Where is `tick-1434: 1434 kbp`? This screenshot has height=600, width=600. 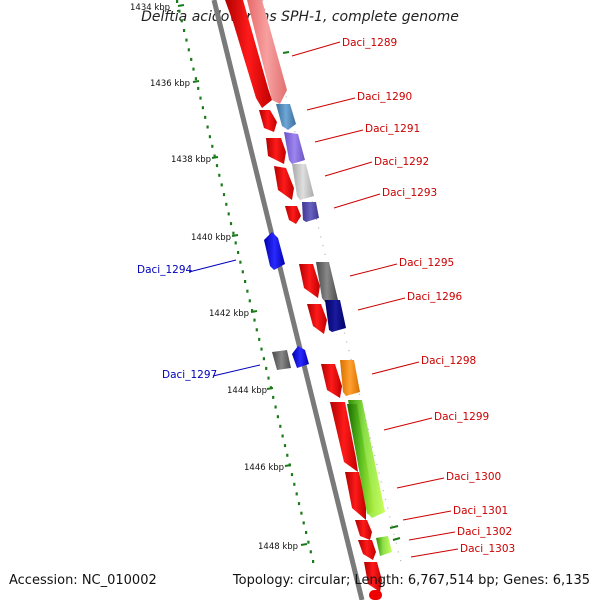 tick-1434: 1434 kbp is located at coordinates (157, 8).